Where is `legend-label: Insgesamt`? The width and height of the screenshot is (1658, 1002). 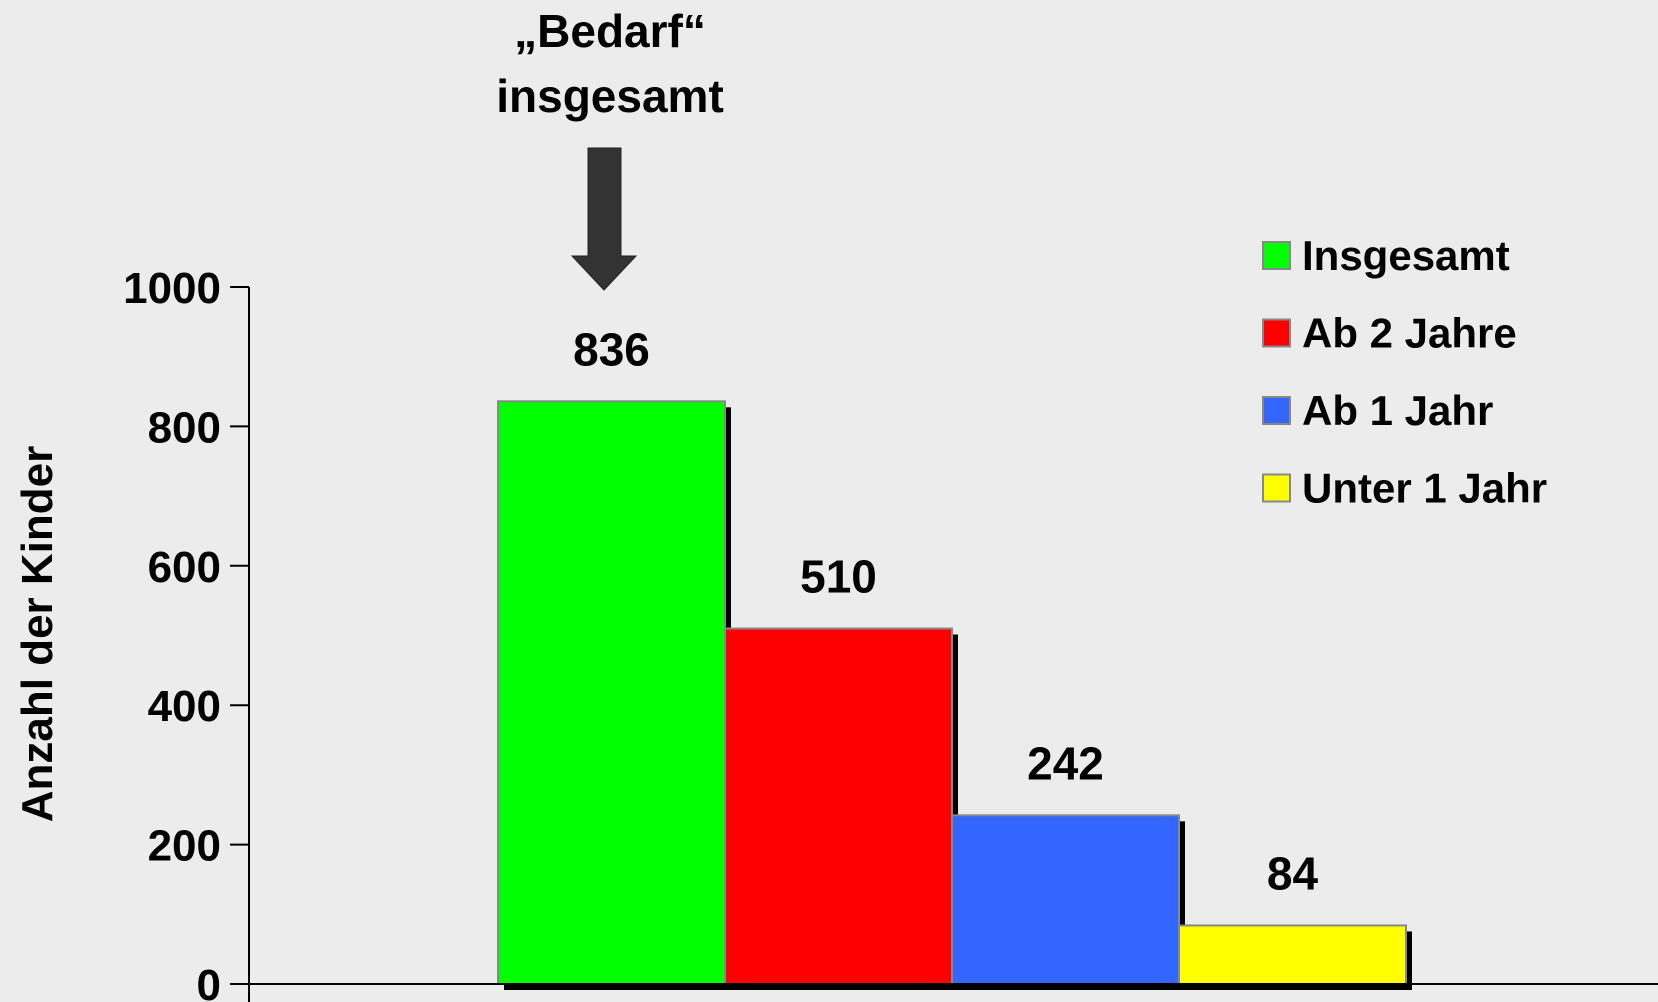 legend-label: Insgesamt is located at coordinates (1406, 255).